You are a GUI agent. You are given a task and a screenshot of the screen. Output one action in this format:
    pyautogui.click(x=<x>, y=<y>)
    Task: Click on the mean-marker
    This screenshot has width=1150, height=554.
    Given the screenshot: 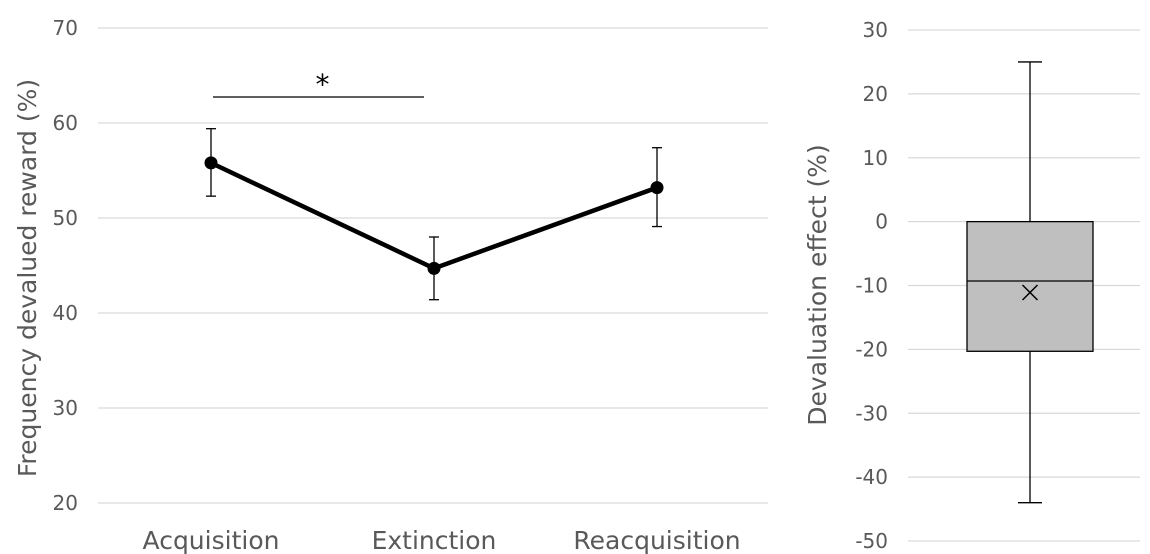 What is the action you would take?
    pyautogui.click(x=1030, y=292)
    